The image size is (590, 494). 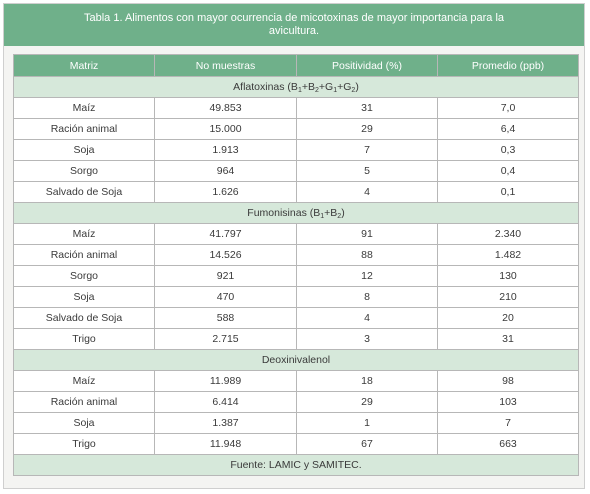 I want to click on cell-promedio: 20, so click(x=508, y=318).